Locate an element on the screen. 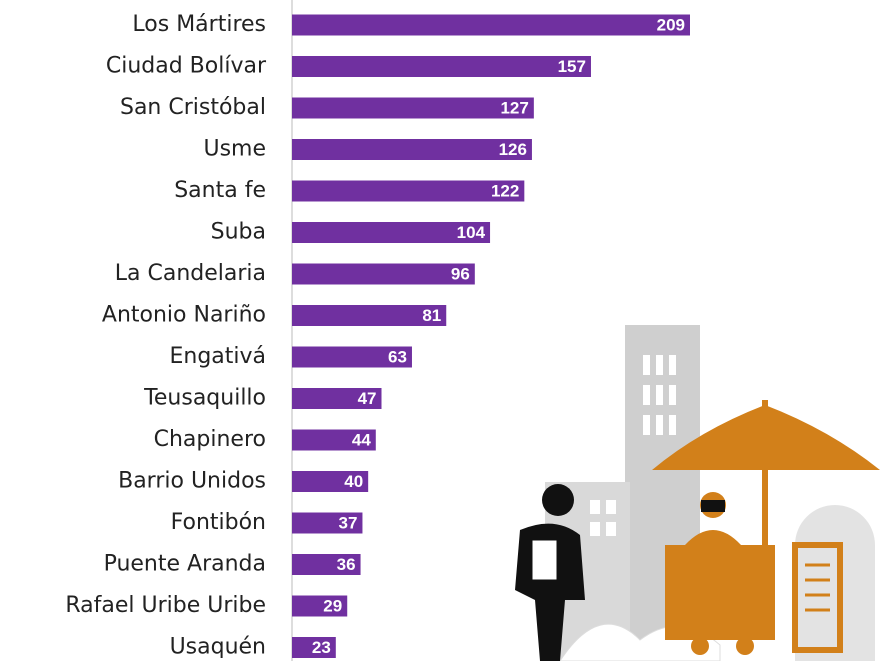 This screenshot has width=896, height=661. value-label: 23 is located at coordinates (321, 647).